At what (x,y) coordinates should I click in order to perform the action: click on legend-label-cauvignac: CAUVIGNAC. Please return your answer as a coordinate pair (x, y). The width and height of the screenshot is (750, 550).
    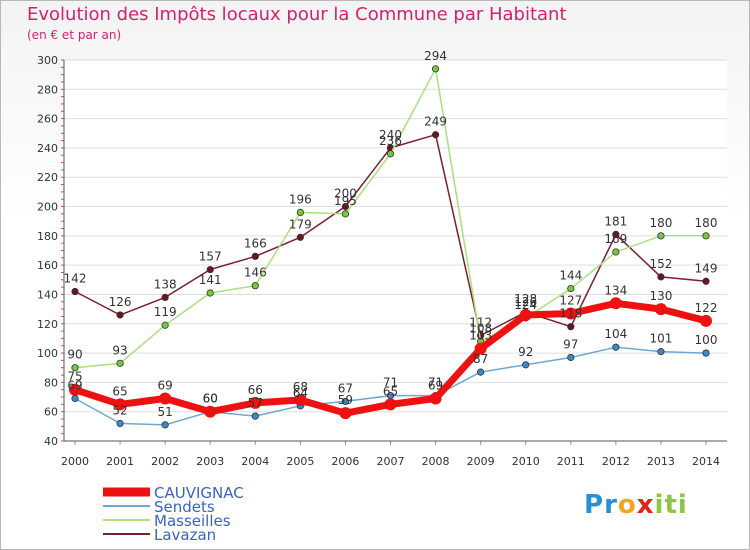
    Looking at the image, I should click on (199, 493).